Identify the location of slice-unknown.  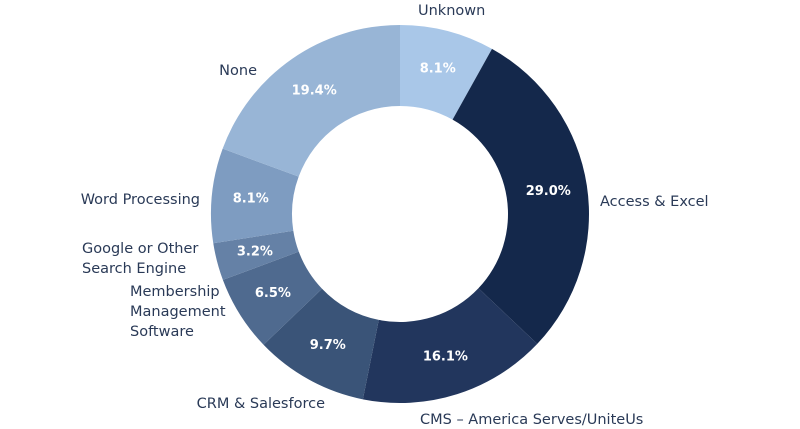
(446, 72).